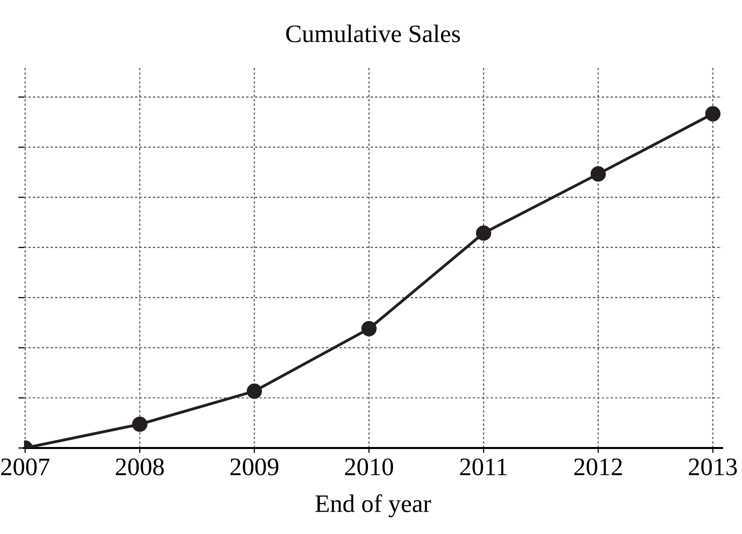  What do you see at coordinates (369, 467) in the screenshot?
I see `x-tick-label: 2010` at bounding box center [369, 467].